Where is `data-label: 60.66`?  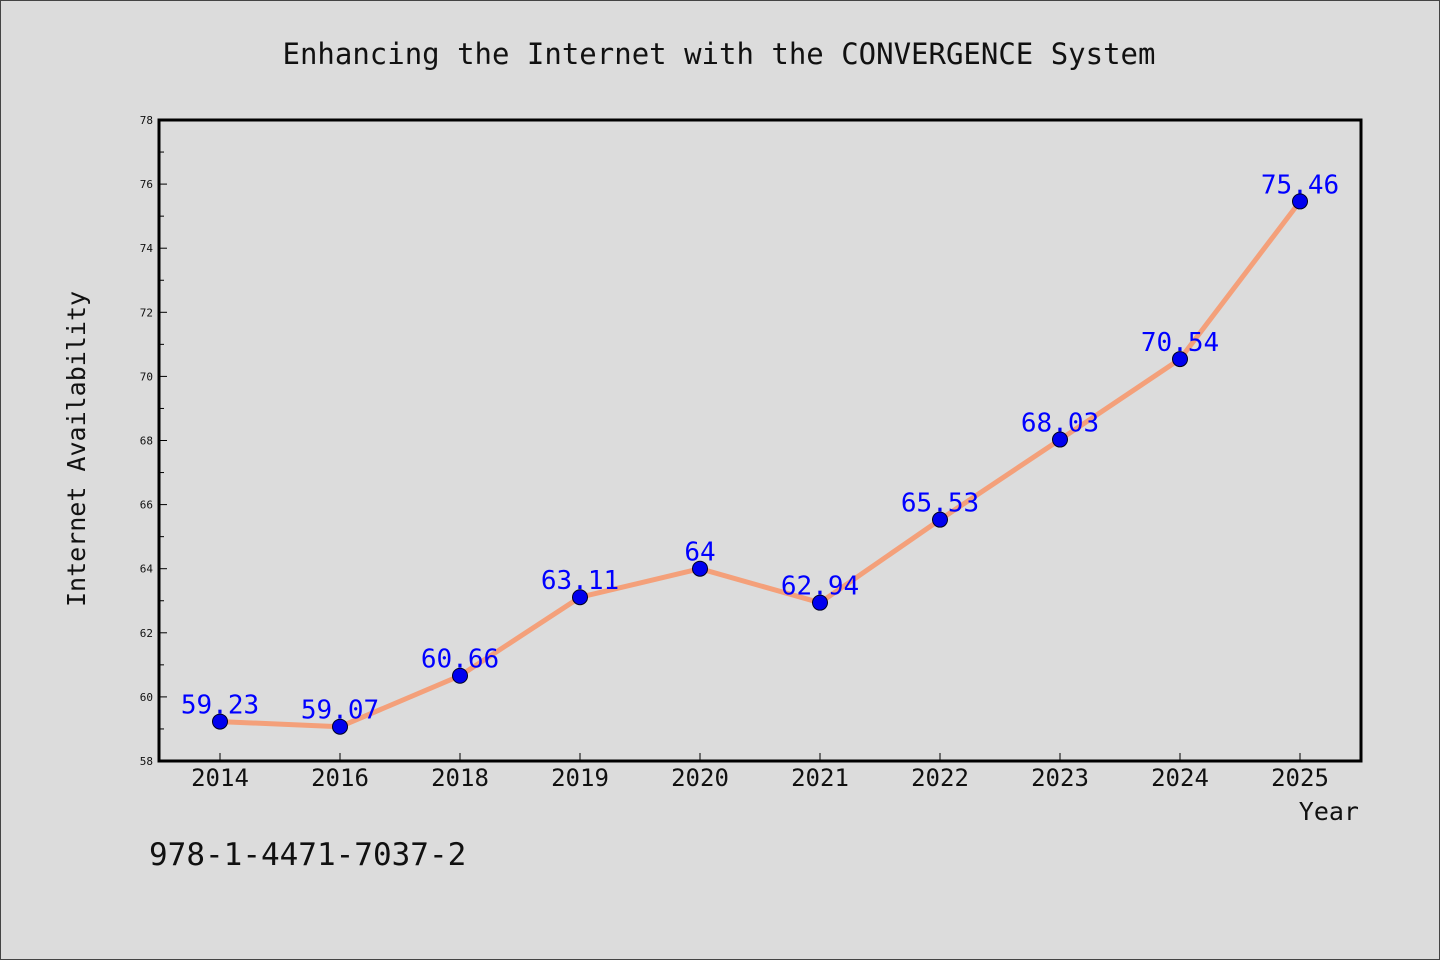
data-label: 60.66 is located at coordinates (460, 660).